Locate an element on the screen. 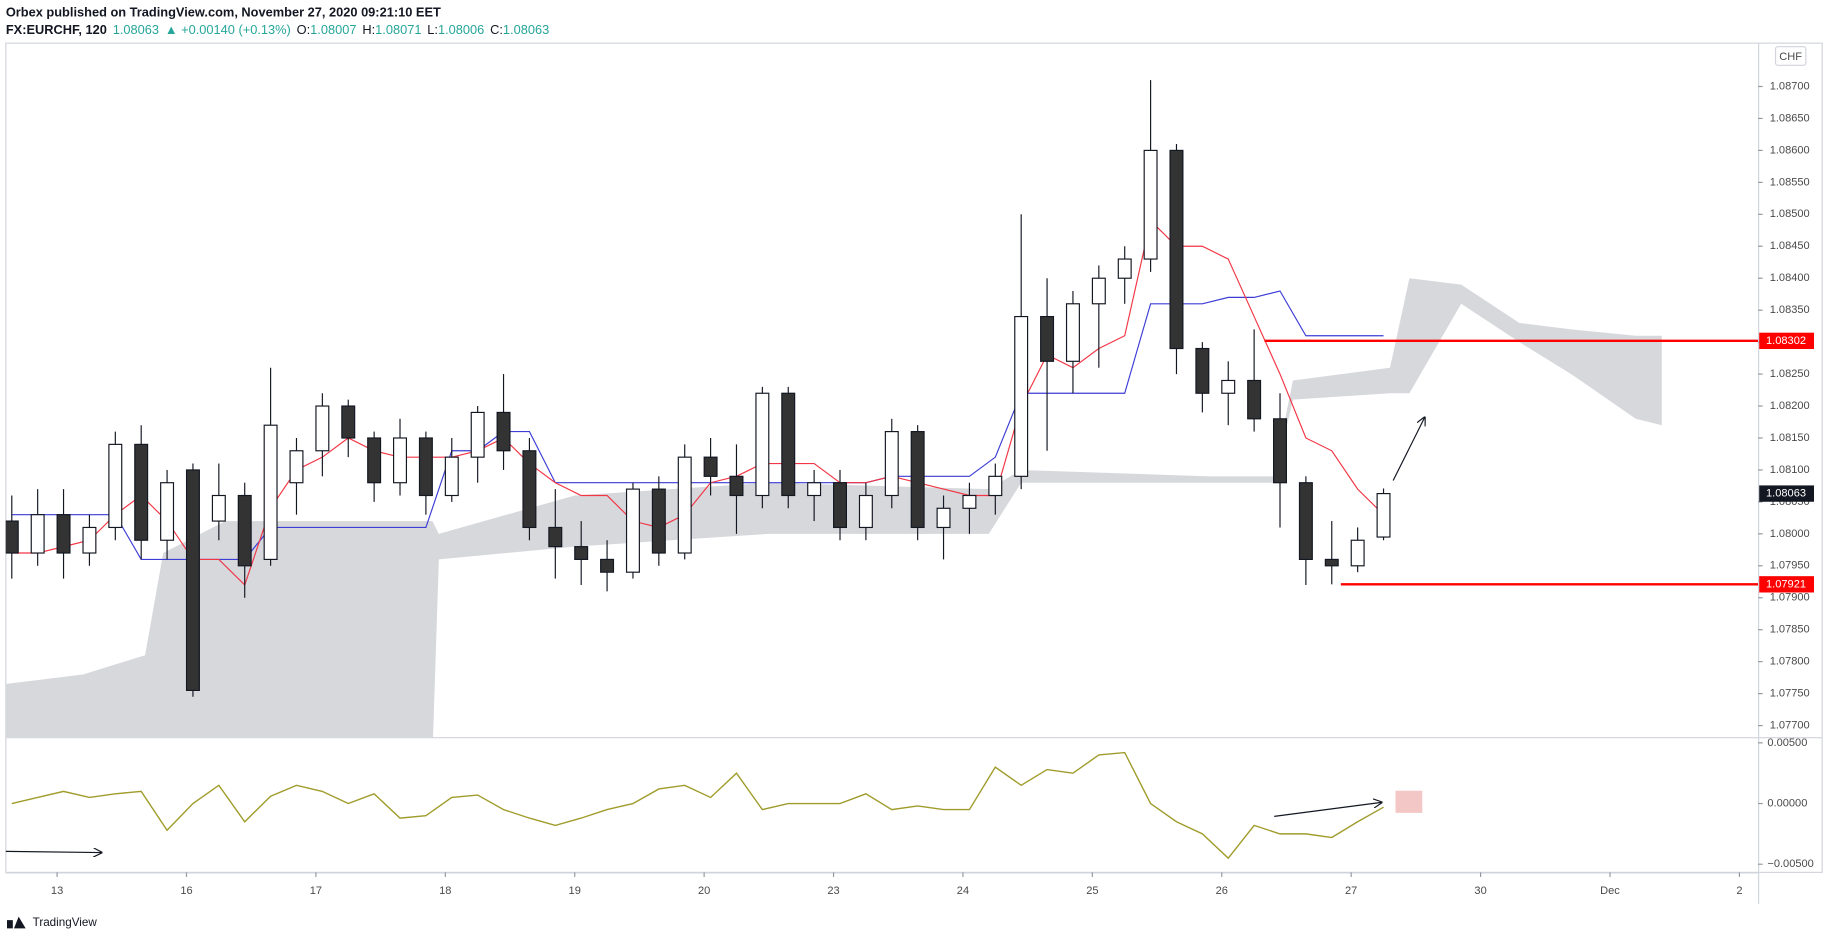 The width and height of the screenshot is (1828, 940). h-label: H: is located at coordinates (368, 29).